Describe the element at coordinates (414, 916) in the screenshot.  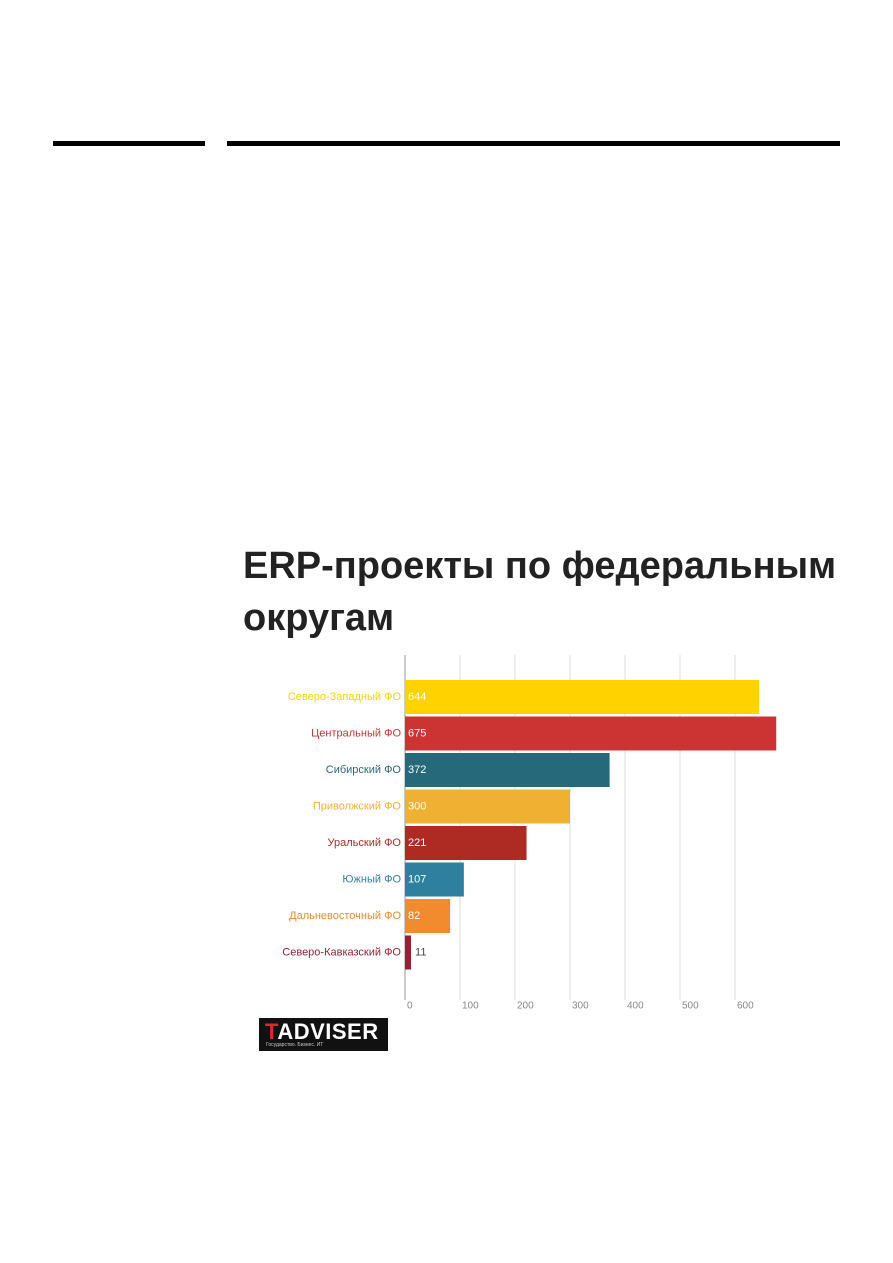
I see `value-label: 82` at that location.